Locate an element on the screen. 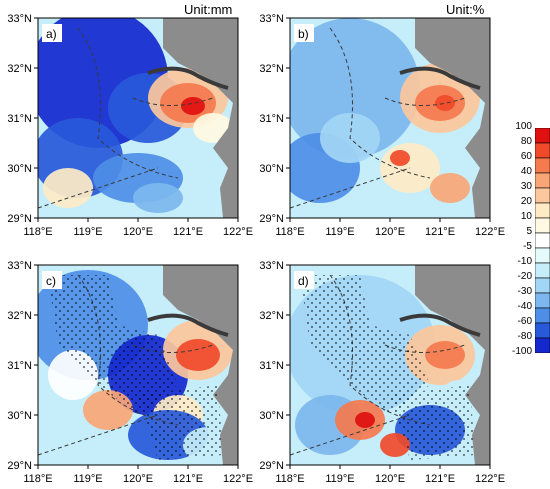 This screenshot has width=550, height=489. colorbar-tick-label: -80 is located at coordinates (524, 336).